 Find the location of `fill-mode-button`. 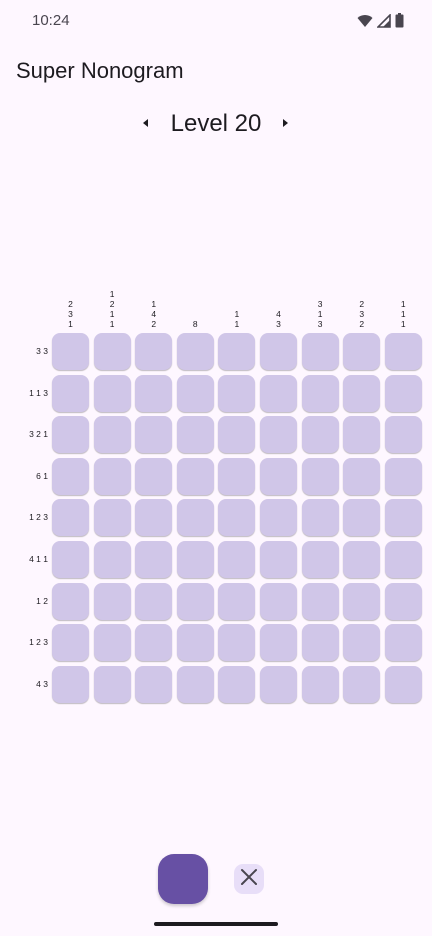

fill-mode-button is located at coordinates (183, 879).